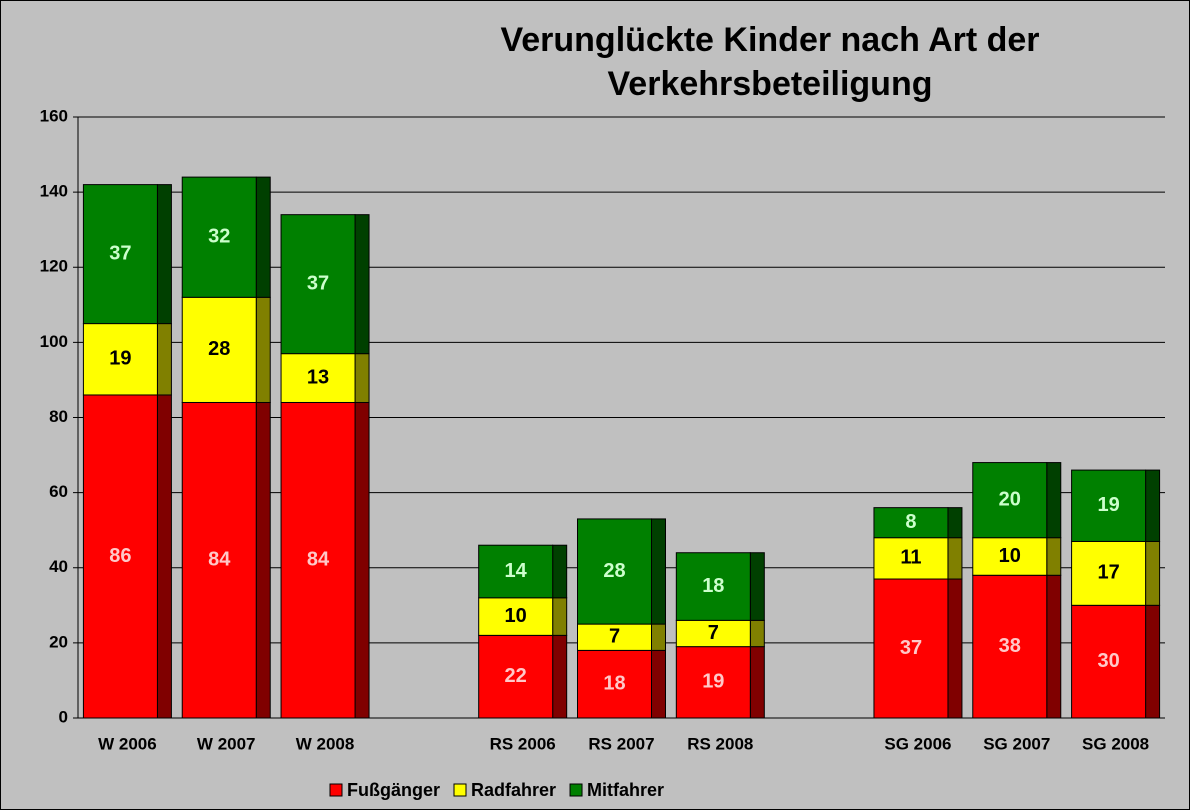 This screenshot has width=1190, height=810. What do you see at coordinates (54, 266) in the screenshot?
I see `y-tick-label: 120` at bounding box center [54, 266].